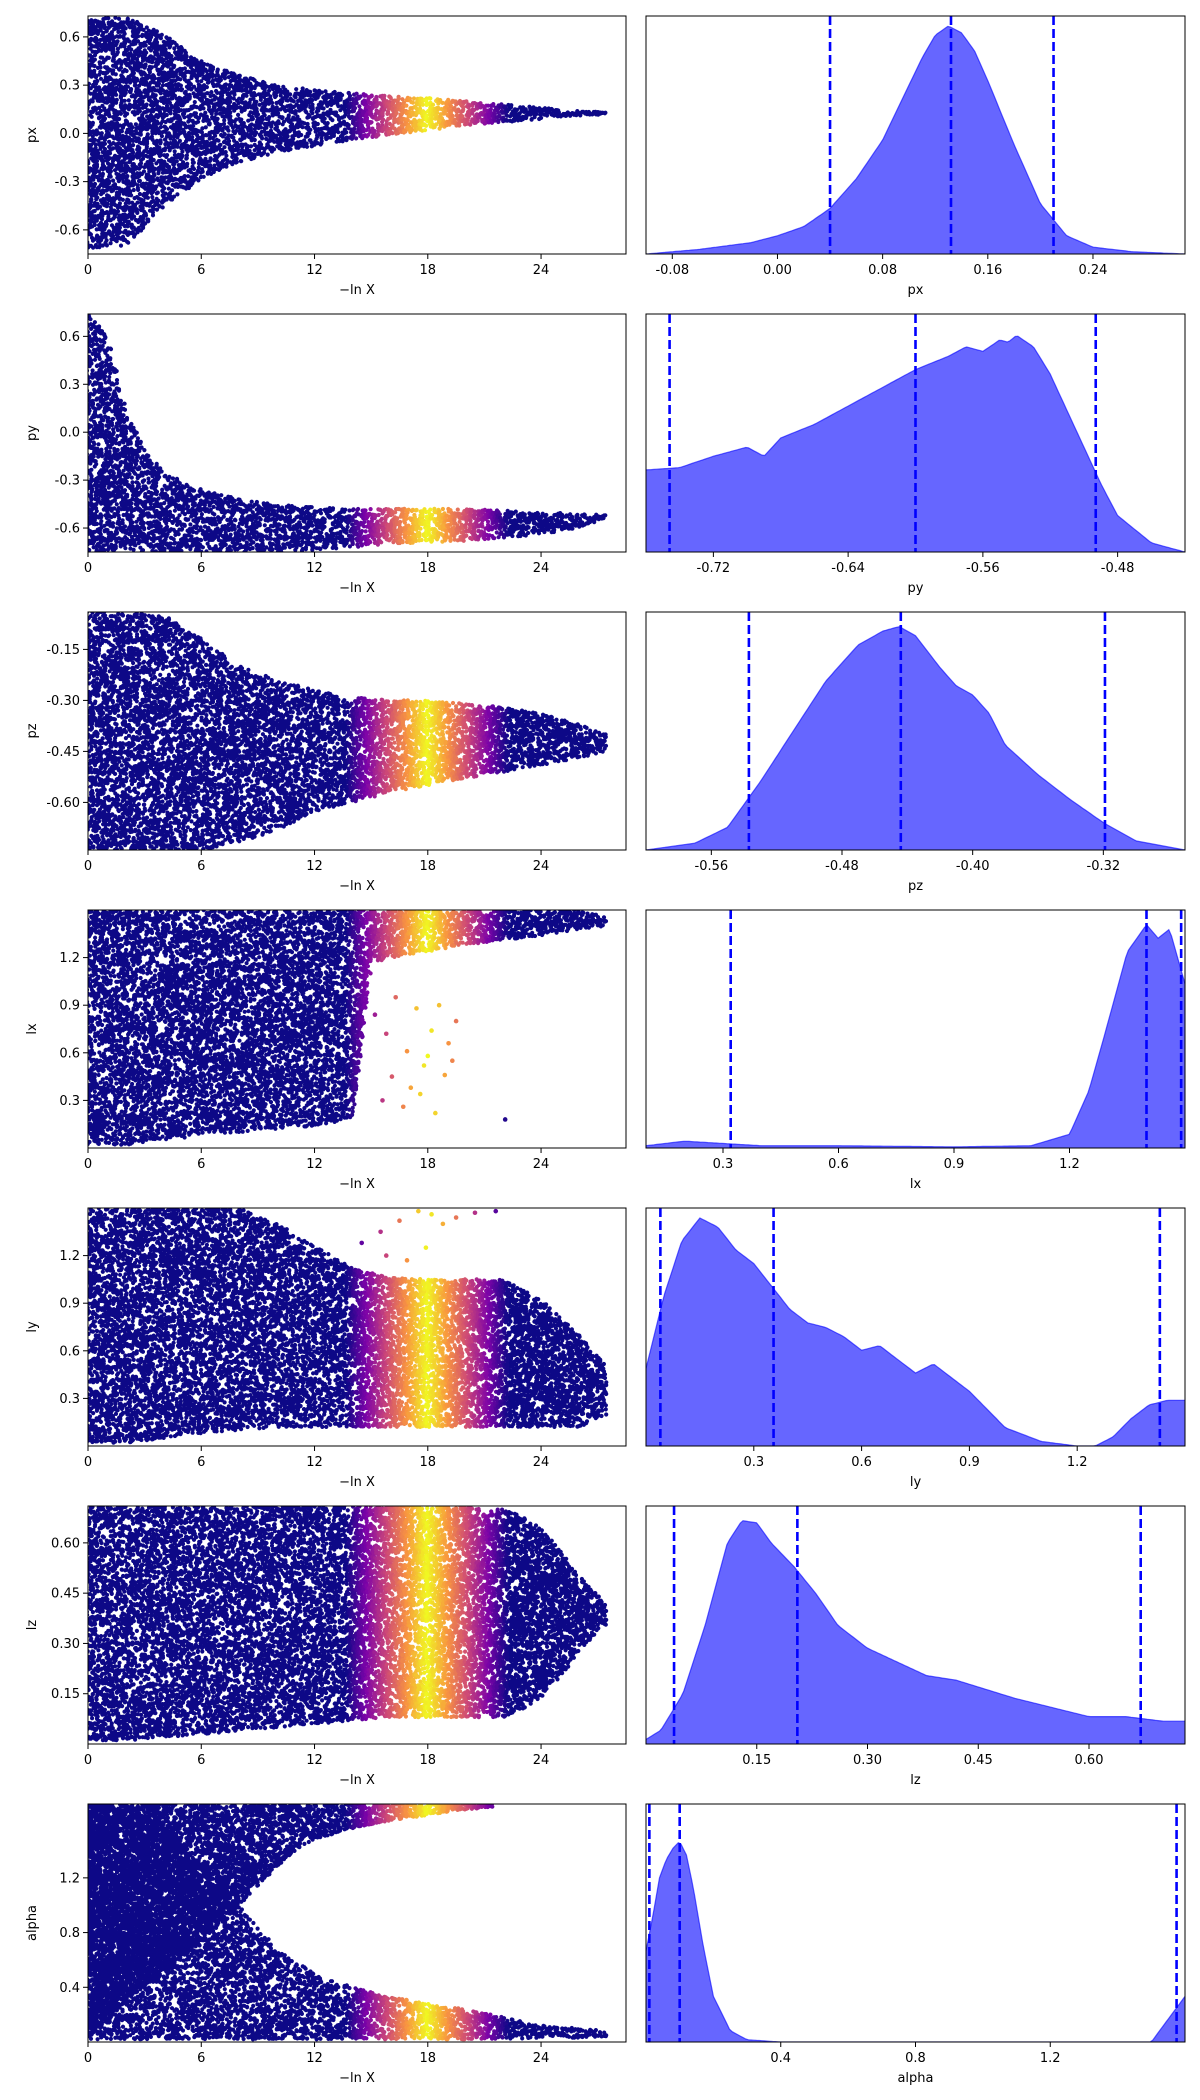 The image size is (1200, 2100). Describe the element at coordinates (1092, 270) in the screenshot. I see `x-tick-label: 0.24` at that location.